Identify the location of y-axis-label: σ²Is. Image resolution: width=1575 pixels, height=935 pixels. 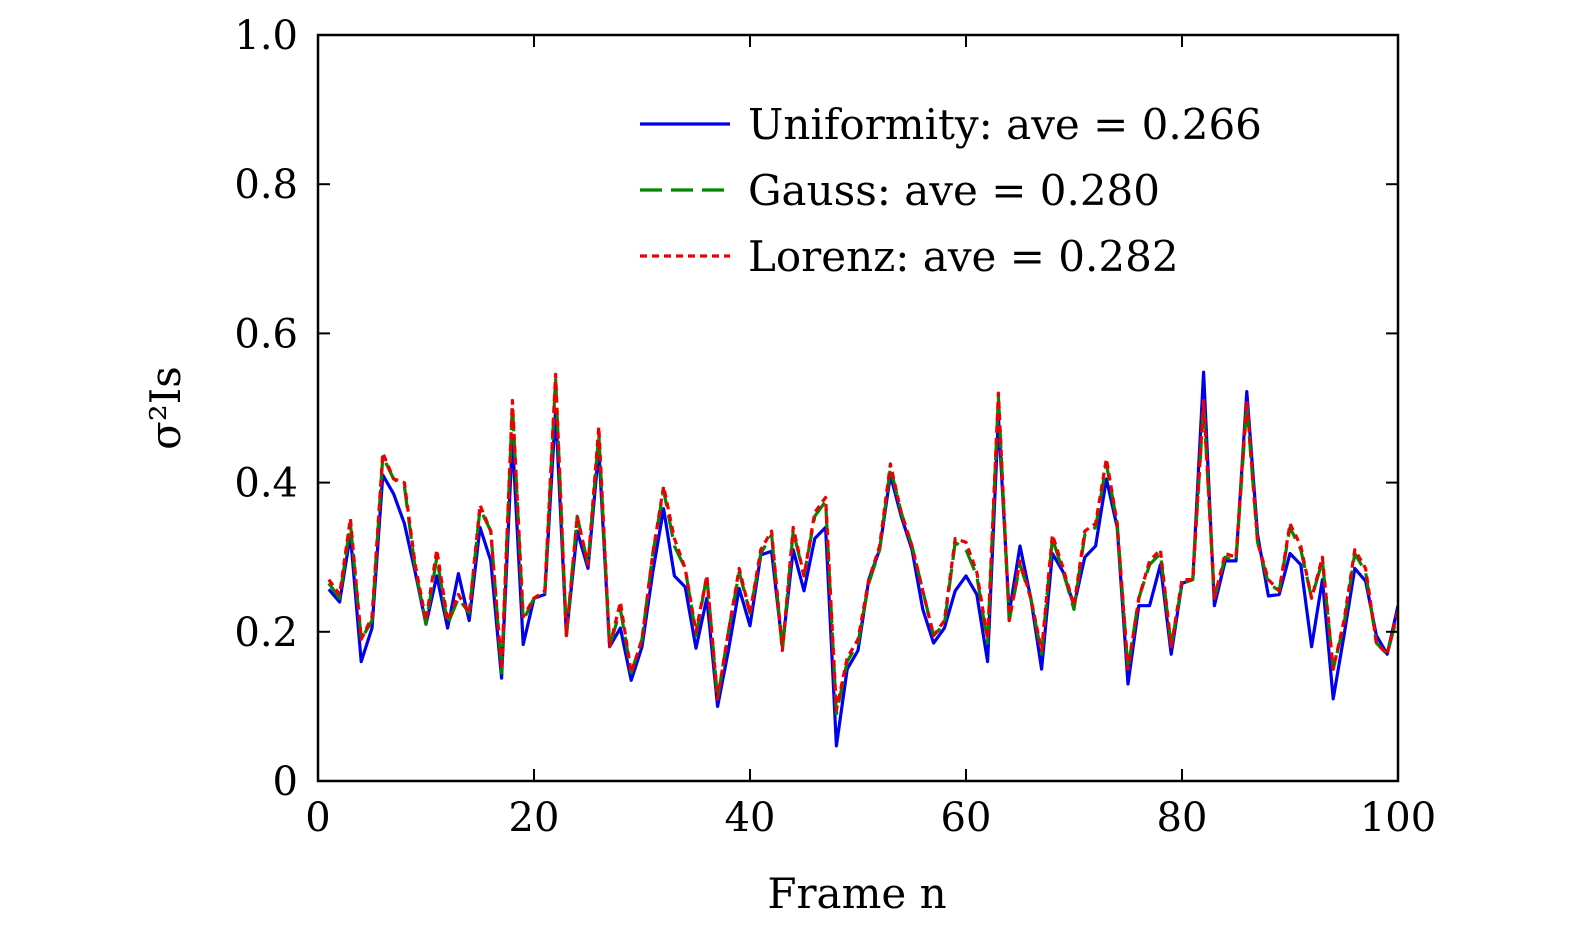
(165, 408).